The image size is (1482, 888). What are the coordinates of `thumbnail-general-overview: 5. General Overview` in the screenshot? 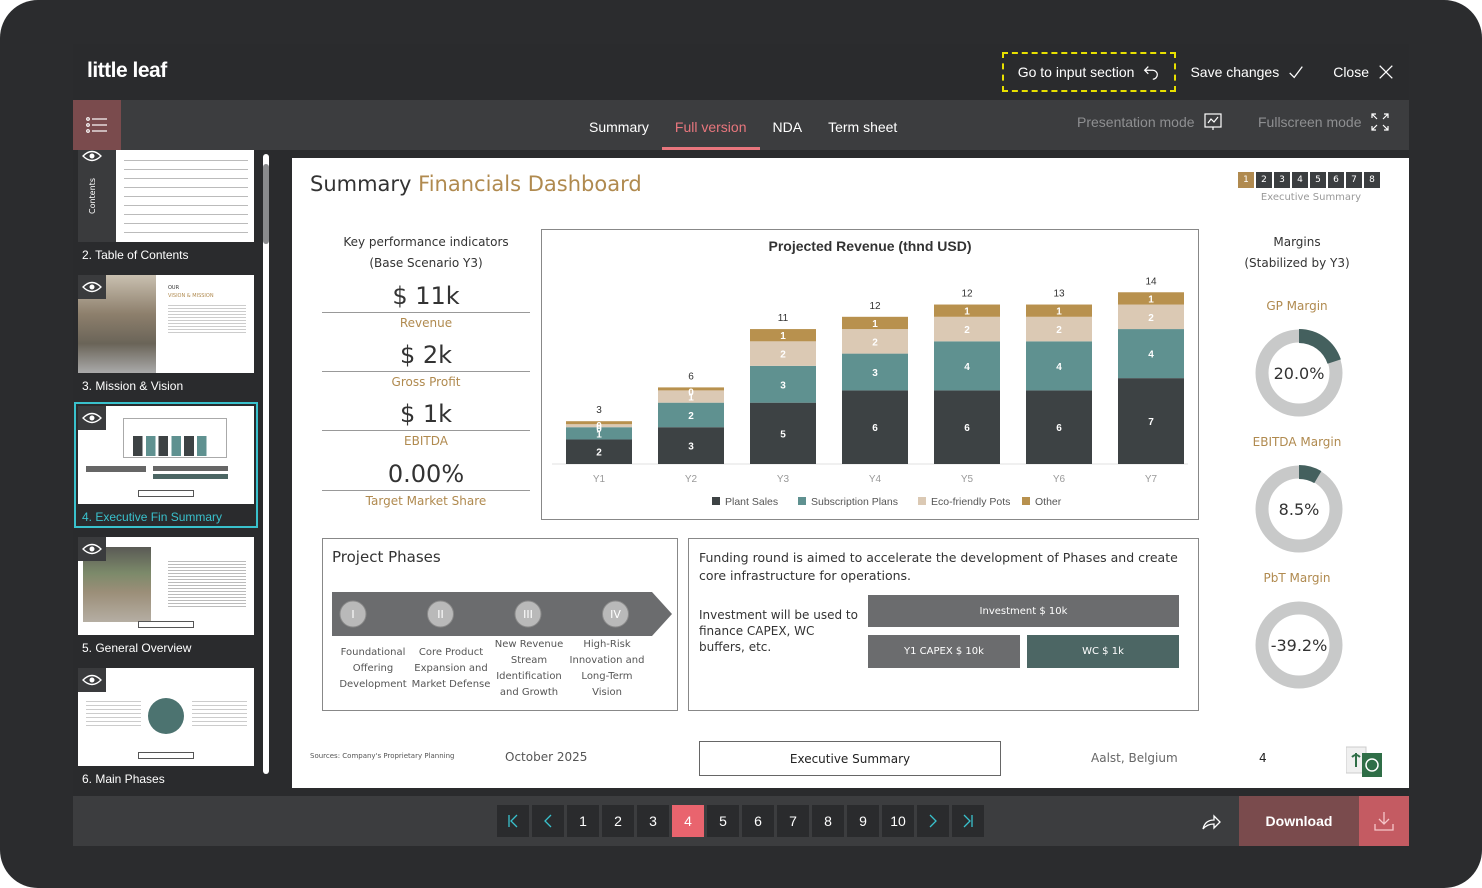 It's located at (166, 596).